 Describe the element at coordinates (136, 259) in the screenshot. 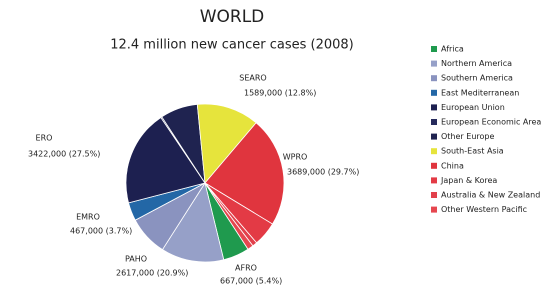

I see `annotation-name: PAHO` at that location.